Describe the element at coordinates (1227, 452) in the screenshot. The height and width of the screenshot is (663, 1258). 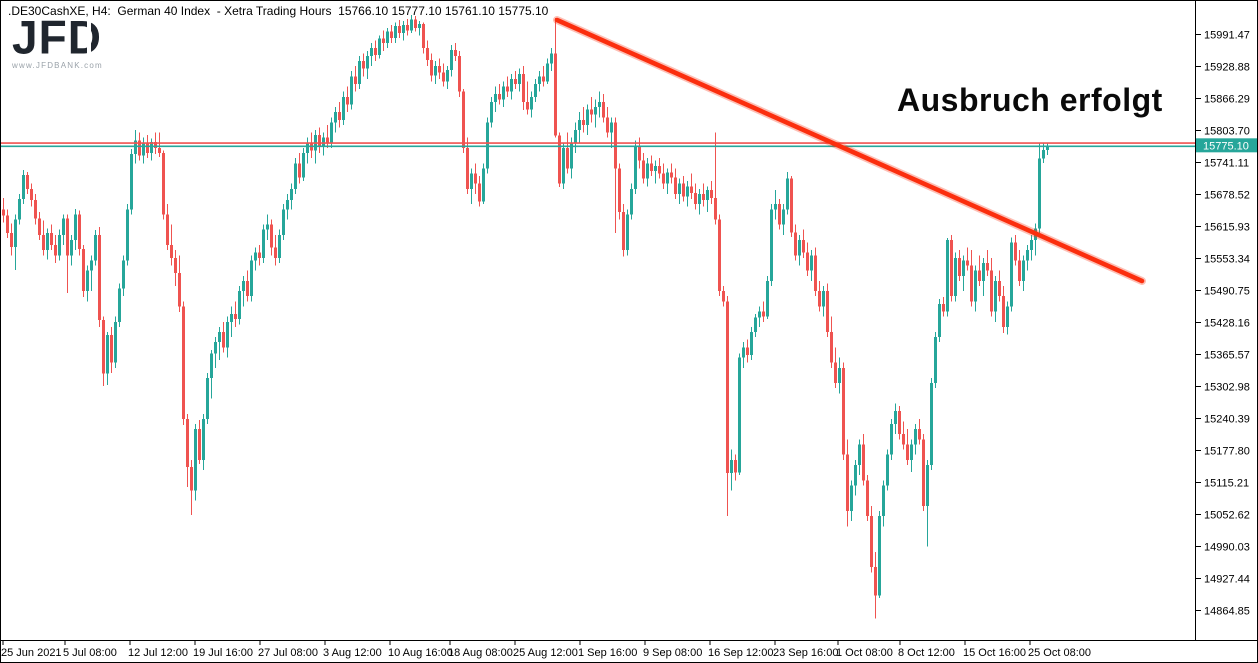
I see `price-tick-label: 15177.80` at that location.